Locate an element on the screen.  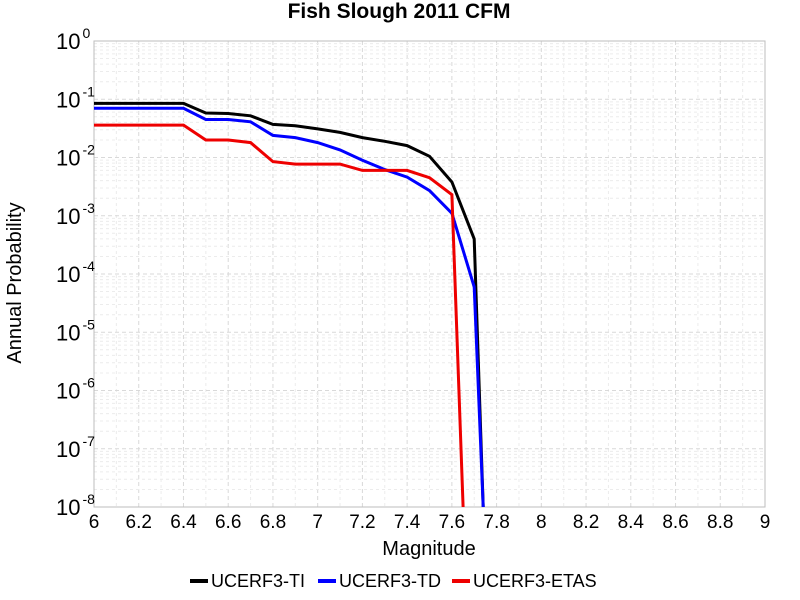
x-tick-label: 7.4 is located at coordinates (407, 522).